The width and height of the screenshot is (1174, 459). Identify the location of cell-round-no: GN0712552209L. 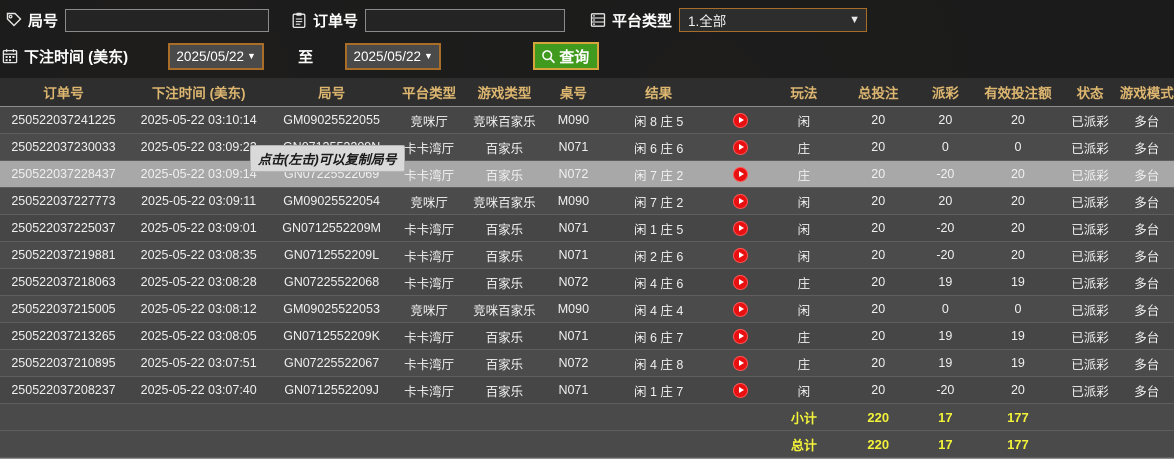
(331, 255).